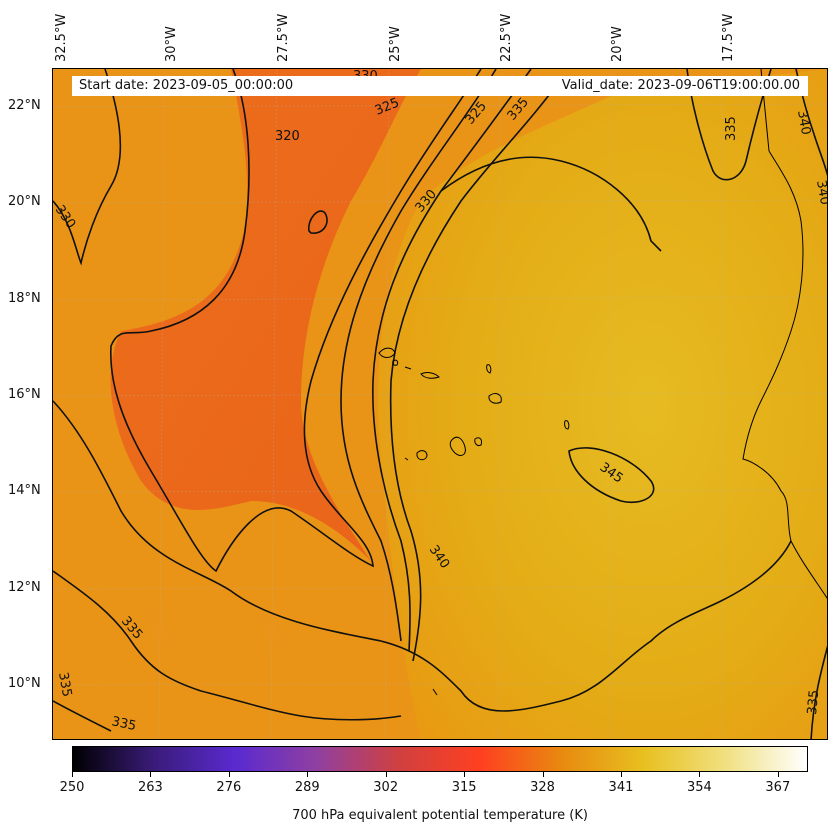 The width and height of the screenshot is (837, 836). I want to click on lat-label-20n: 20°N, so click(24, 201).